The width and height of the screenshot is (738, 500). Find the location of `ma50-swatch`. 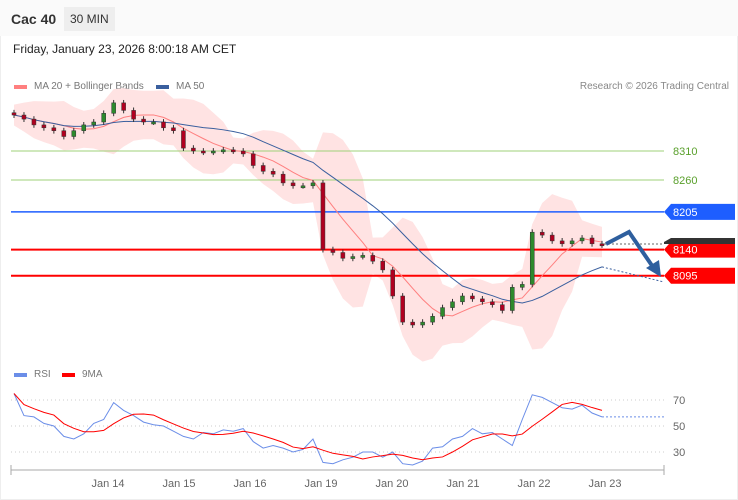

ma50-swatch is located at coordinates (162, 86).